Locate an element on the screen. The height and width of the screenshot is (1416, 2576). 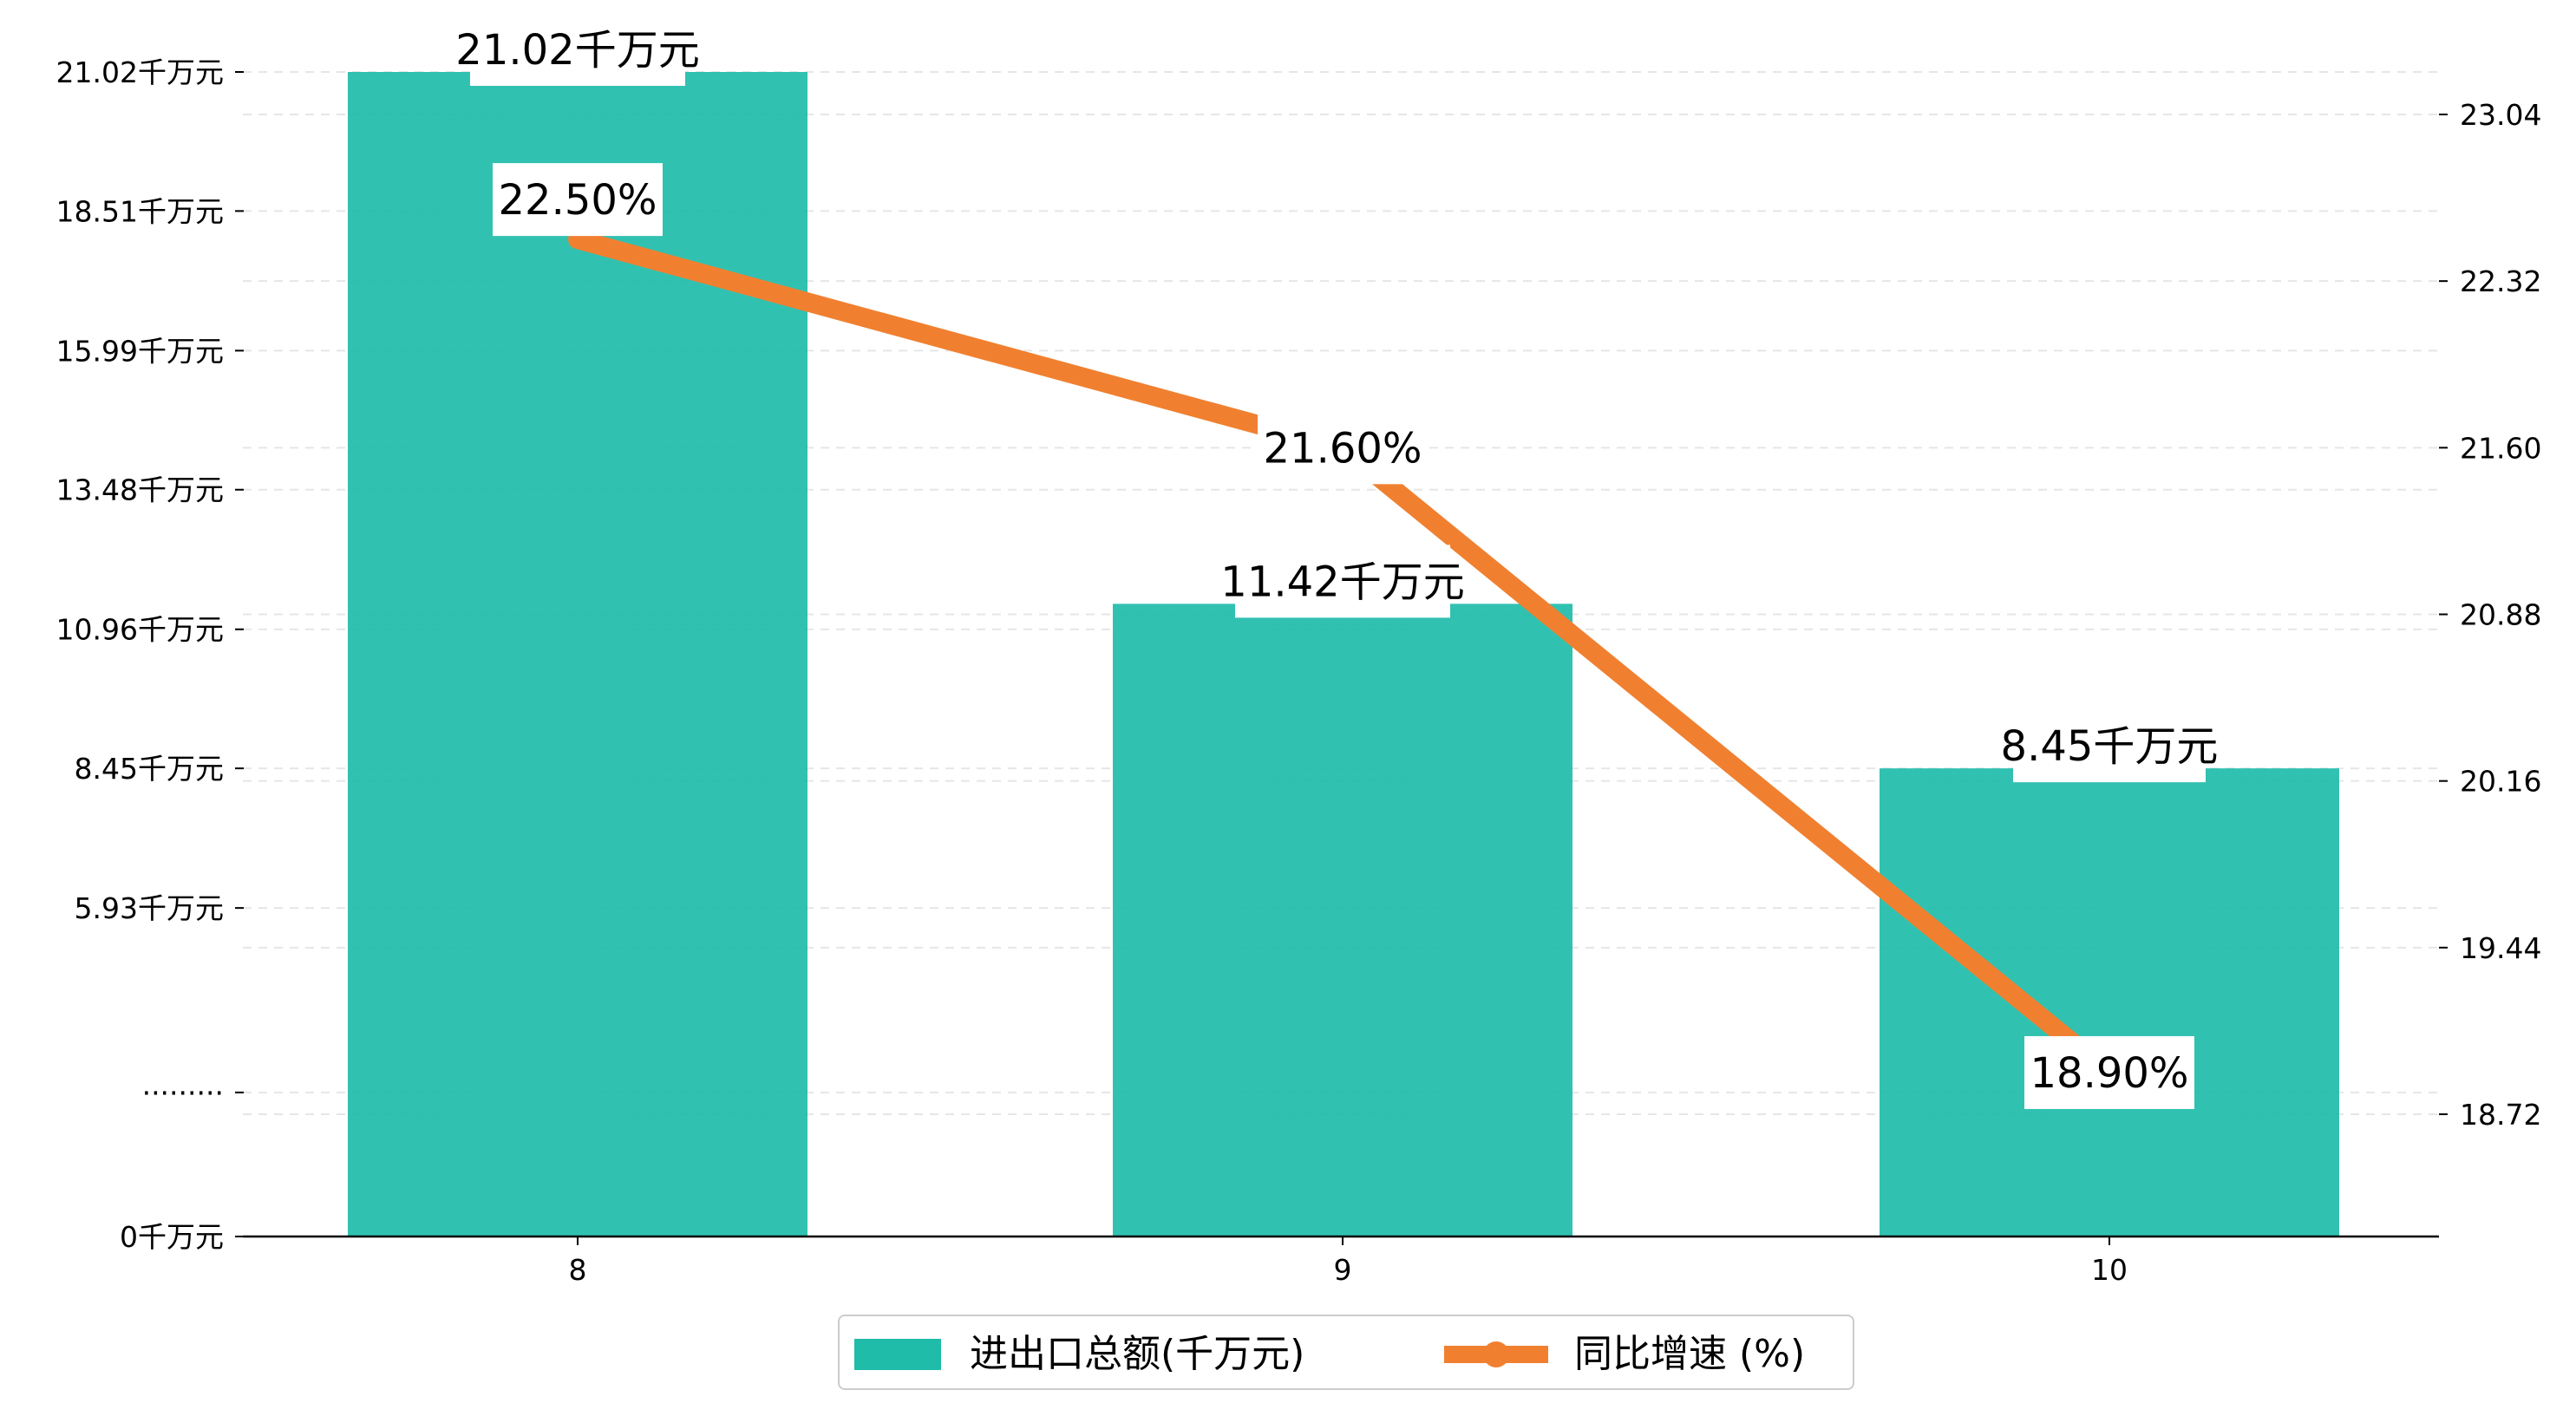
legend-line-marker is located at coordinates (1496, 1354).